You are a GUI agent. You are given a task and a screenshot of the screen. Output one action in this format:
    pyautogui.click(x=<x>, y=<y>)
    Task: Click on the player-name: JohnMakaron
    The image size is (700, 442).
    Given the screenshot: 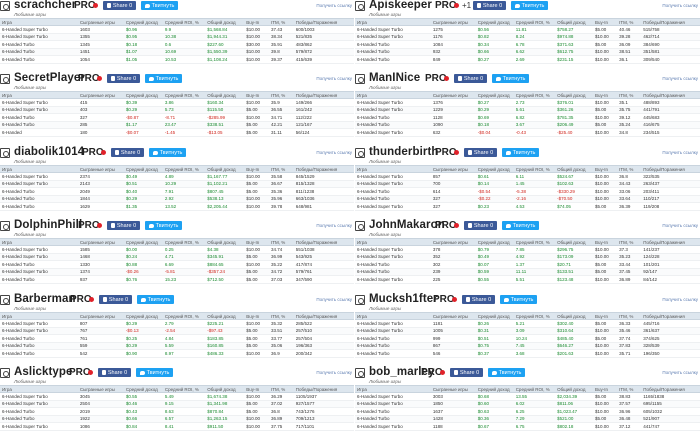 What is the action you would take?
    pyautogui.click(x=407, y=225)
    